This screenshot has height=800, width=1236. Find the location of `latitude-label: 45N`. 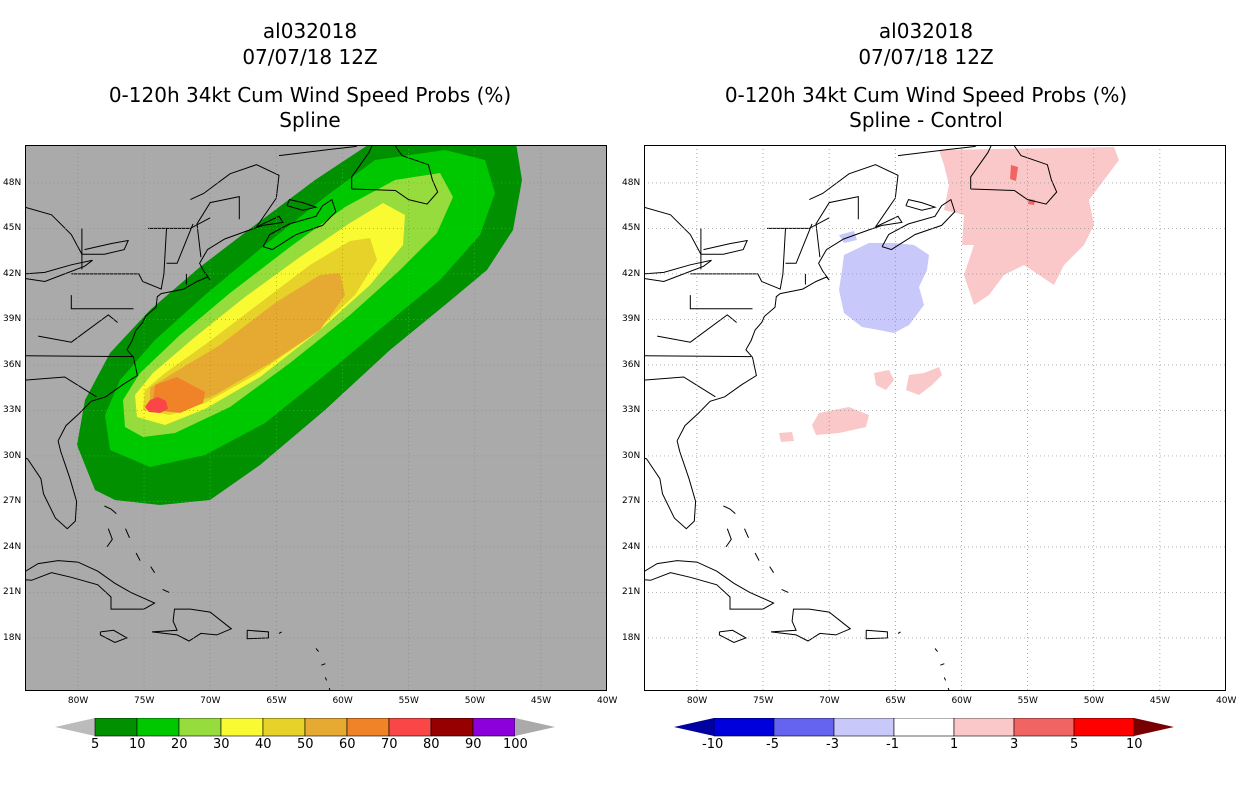

latitude-label: 45N is located at coordinates (12, 228).